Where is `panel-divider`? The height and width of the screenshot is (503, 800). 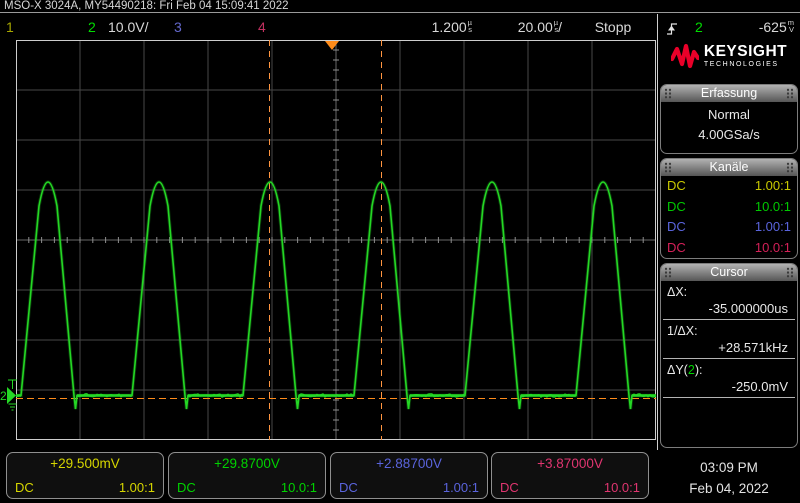 panel-divider is located at coordinates (657, 232).